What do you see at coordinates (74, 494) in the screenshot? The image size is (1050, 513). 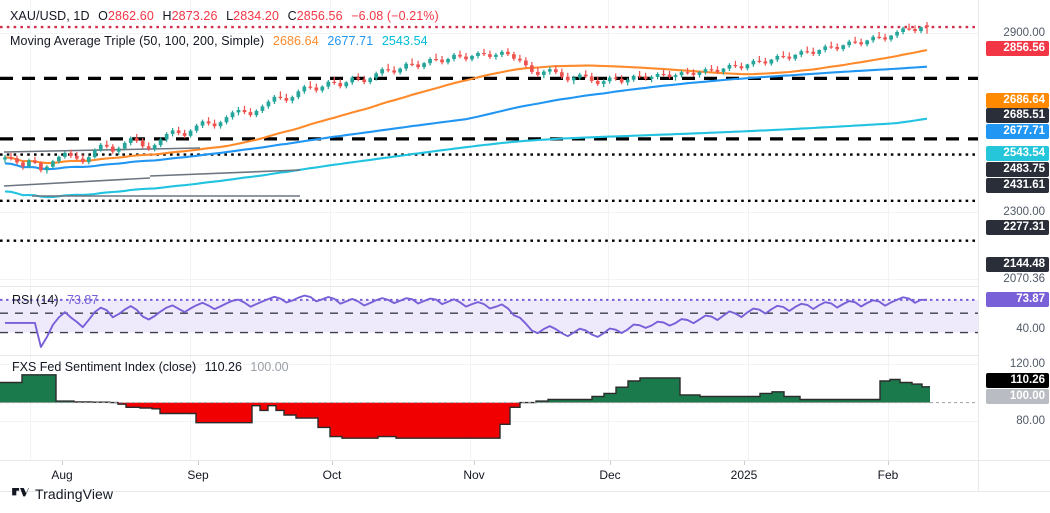 I see `tradingview-label: TradingView` at bounding box center [74, 494].